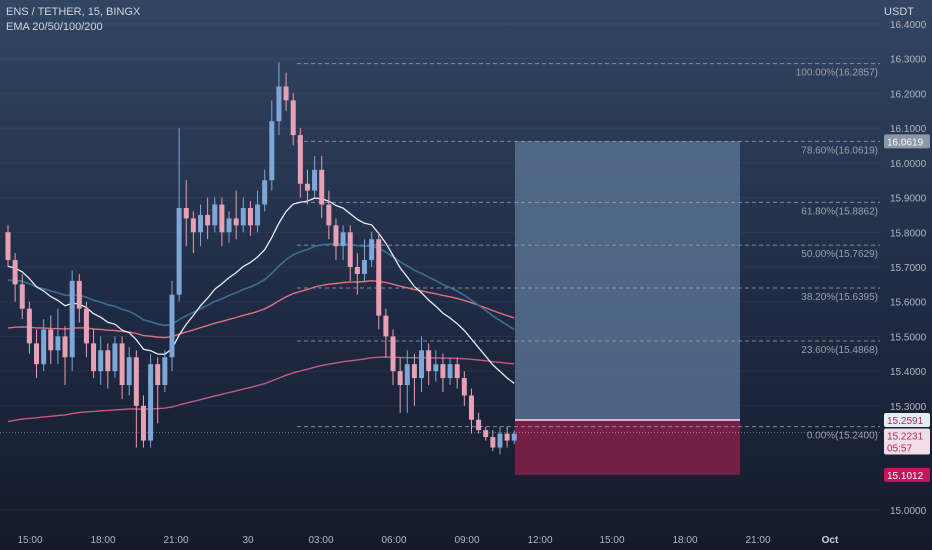 This screenshot has width=932, height=550. Describe the element at coordinates (627, 281) in the screenshot. I see `profit-zone` at that location.